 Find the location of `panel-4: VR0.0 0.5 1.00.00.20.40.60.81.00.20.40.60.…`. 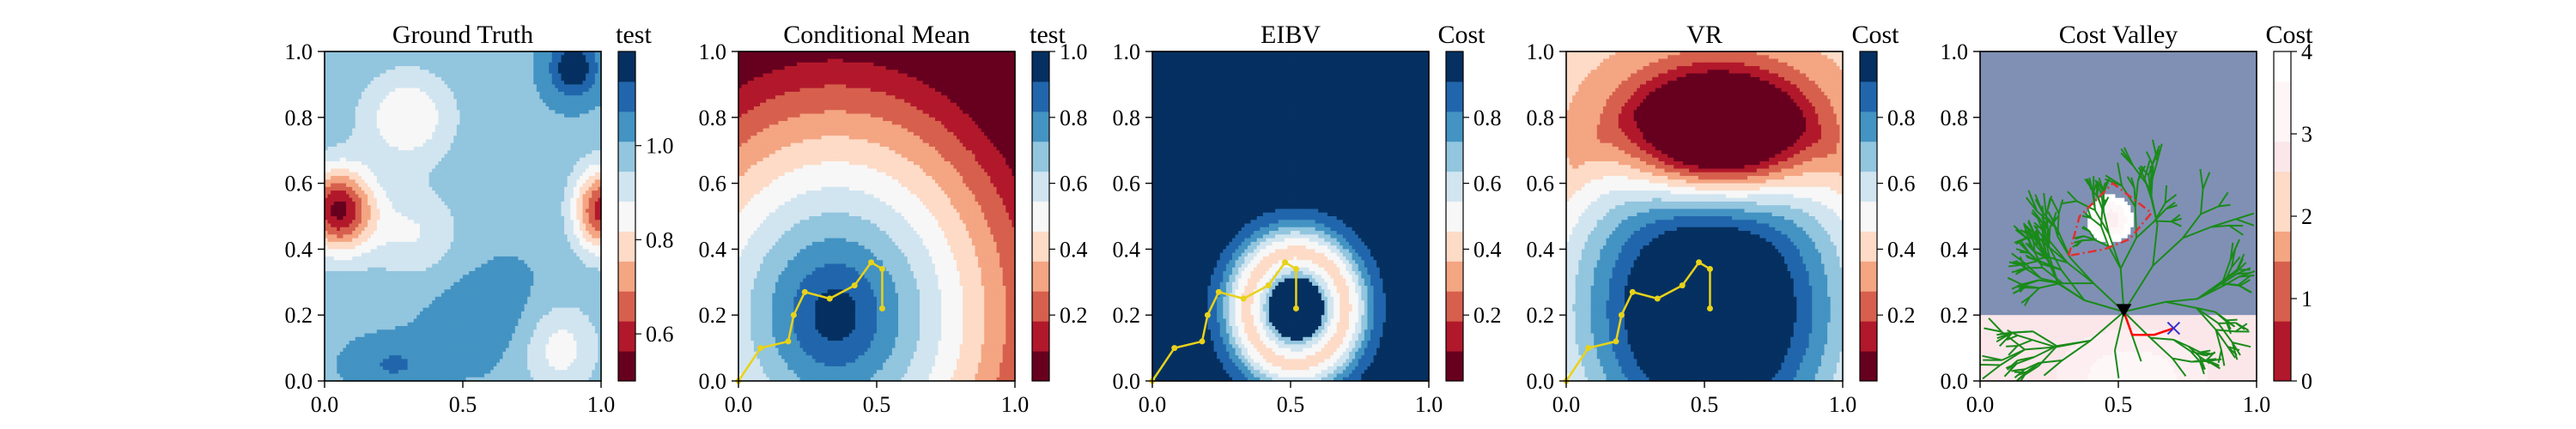

panel-4: VR0.0 0.5 1.00.00.20.40.60.81.00.20.40.60.… is located at coordinates (1722, 219).